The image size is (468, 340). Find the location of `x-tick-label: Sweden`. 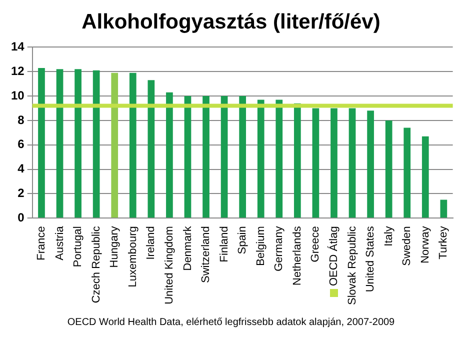

x-tick-label: Sweden is located at coordinates (407, 246).